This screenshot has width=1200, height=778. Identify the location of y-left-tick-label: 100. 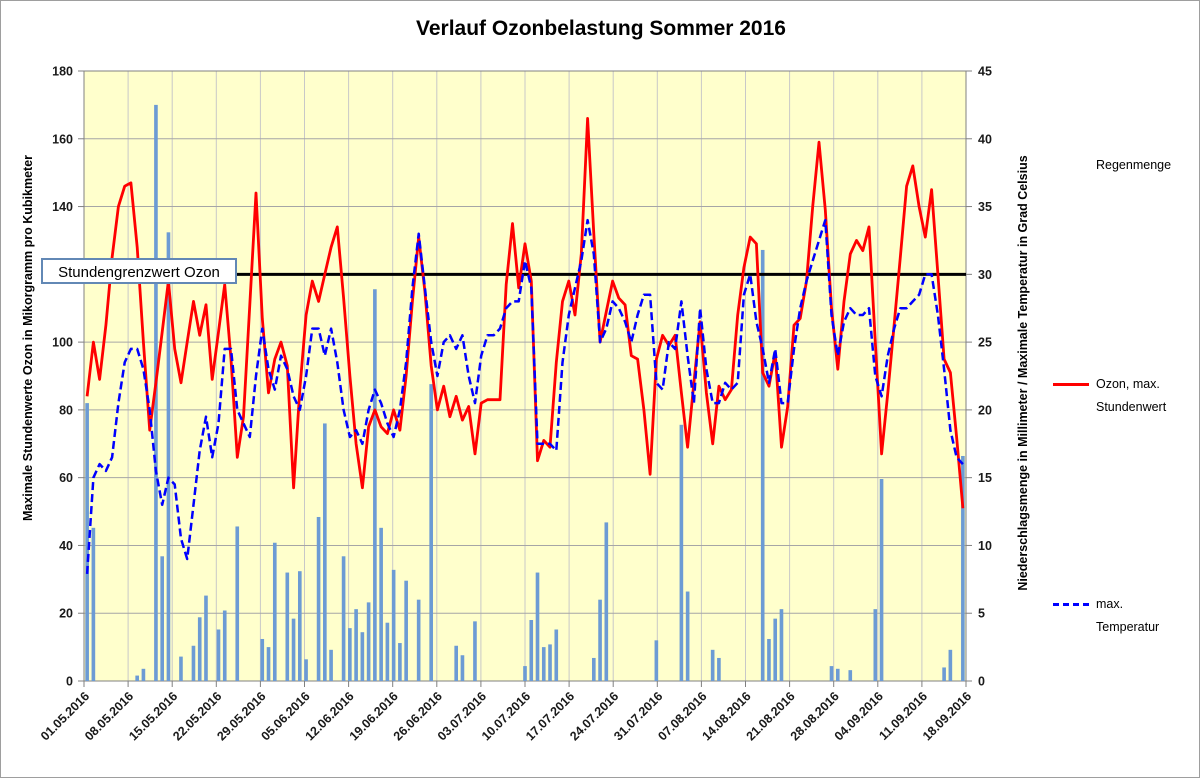
(62, 343).